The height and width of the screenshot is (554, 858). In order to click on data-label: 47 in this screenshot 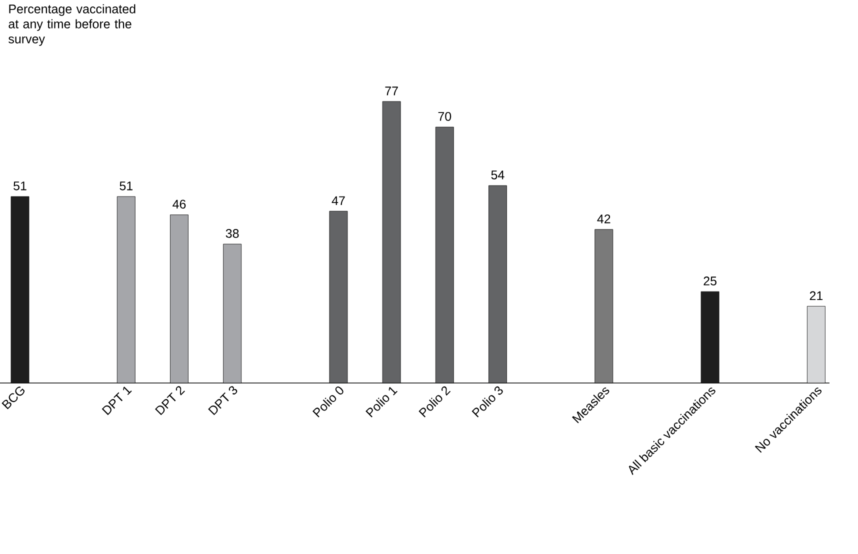, I will do `click(338, 200)`.